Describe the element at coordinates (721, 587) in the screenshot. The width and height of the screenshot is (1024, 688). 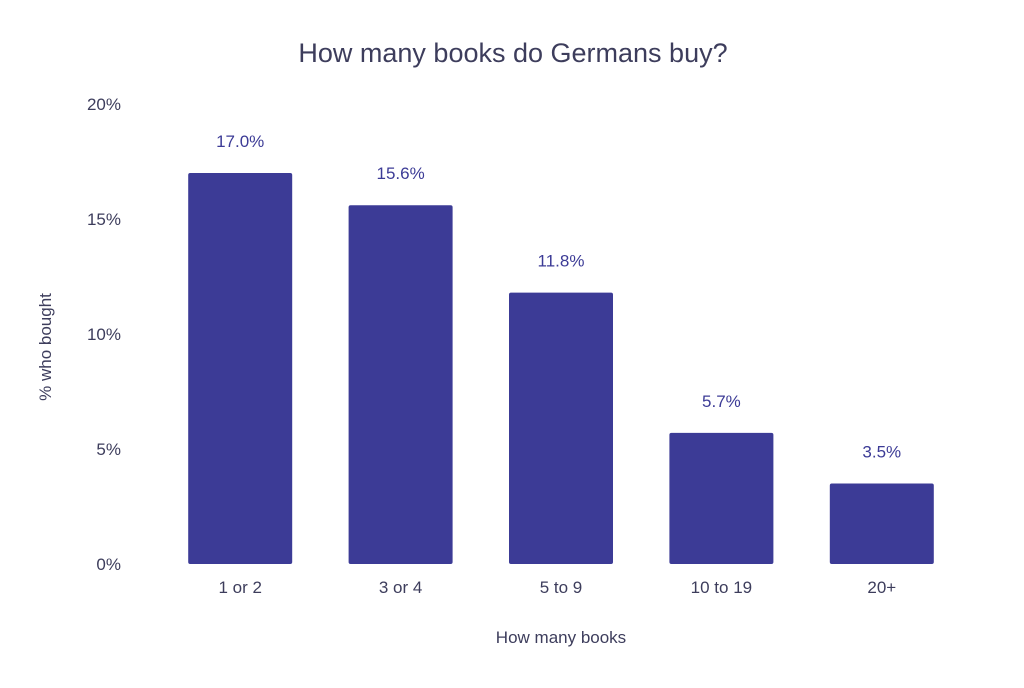
I see `x-tick-label: 10 to 19` at that location.